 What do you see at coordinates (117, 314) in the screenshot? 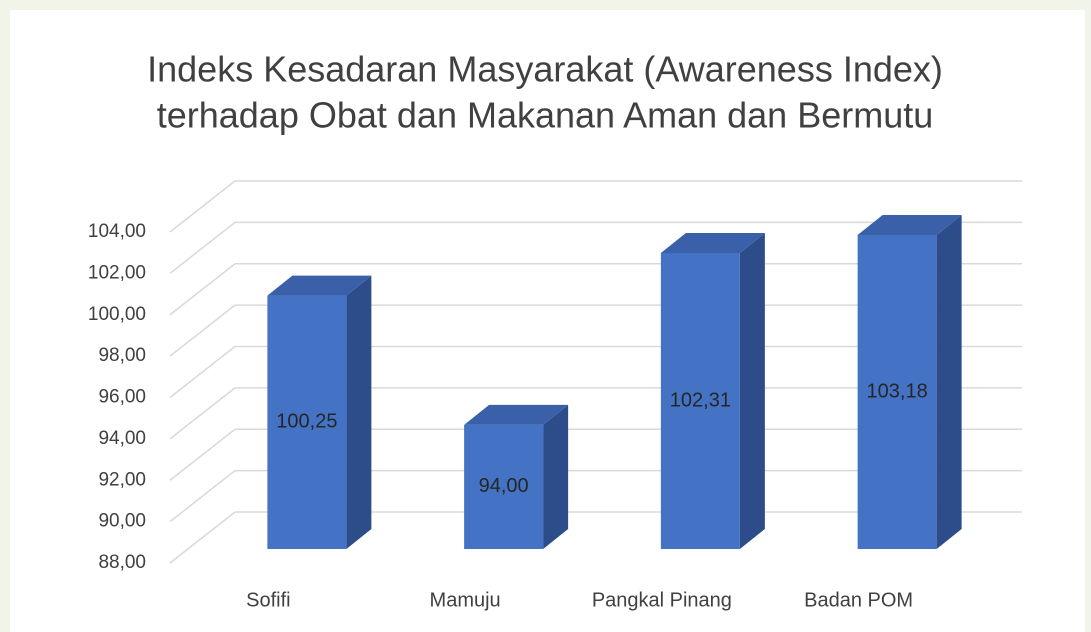
I see `y-tick-label: 100,00` at bounding box center [117, 314].